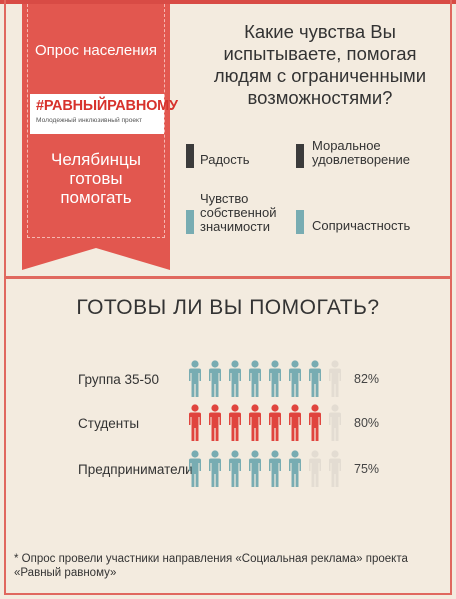 The height and width of the screenshot is (599, 456). What do you see at coordinates (300, 222) in the screenshot?
I see `legend-swatch-involvement` at bounding box center [300, 222].